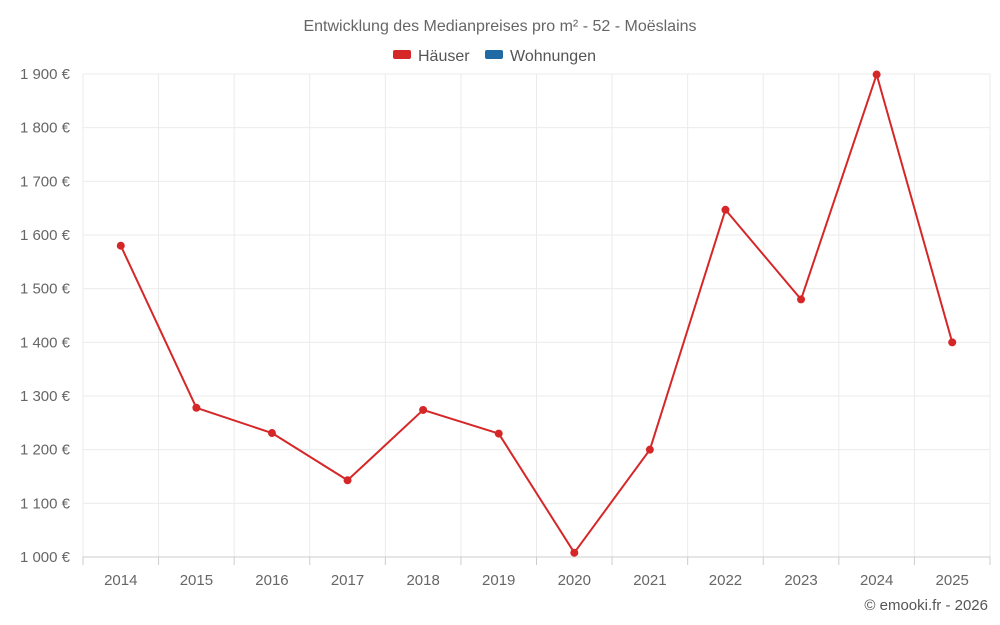 This screenshot has width=1000, height=625. I want to click on x-tick-label: 2018, so click(422, 580).